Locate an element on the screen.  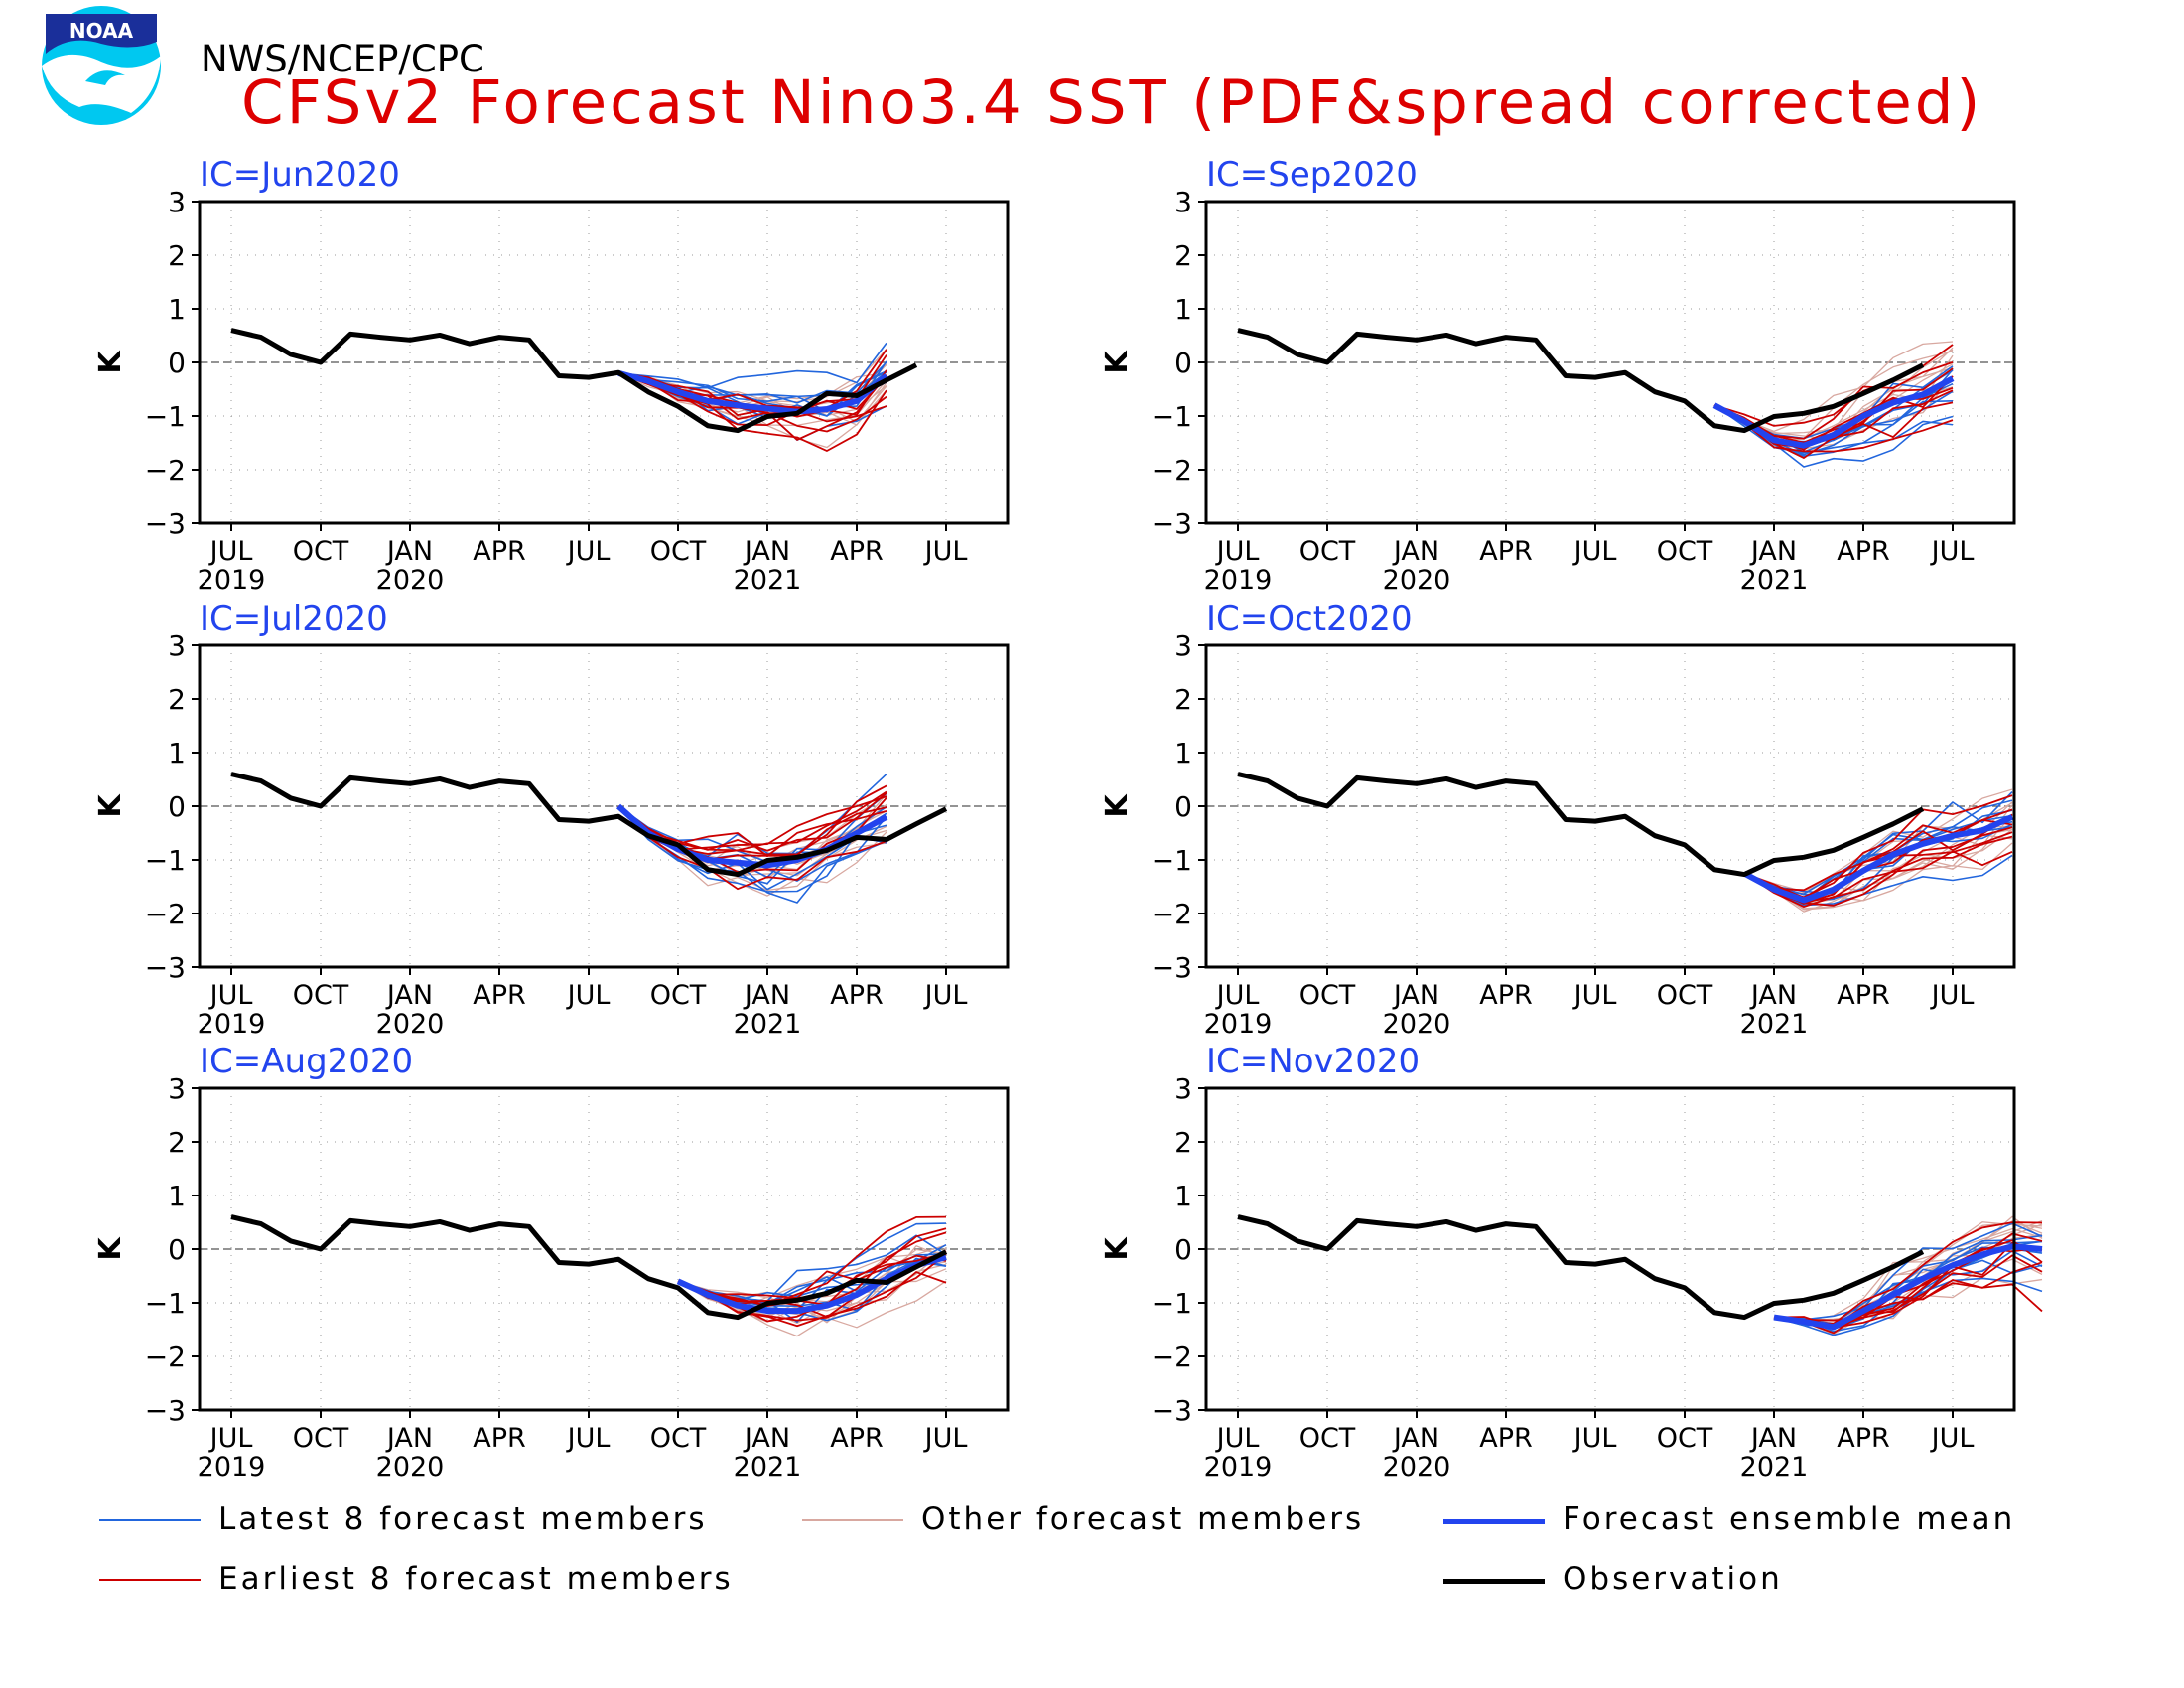
org-label: NWS/NCEP/CPC is located at coordinates (342, 59).